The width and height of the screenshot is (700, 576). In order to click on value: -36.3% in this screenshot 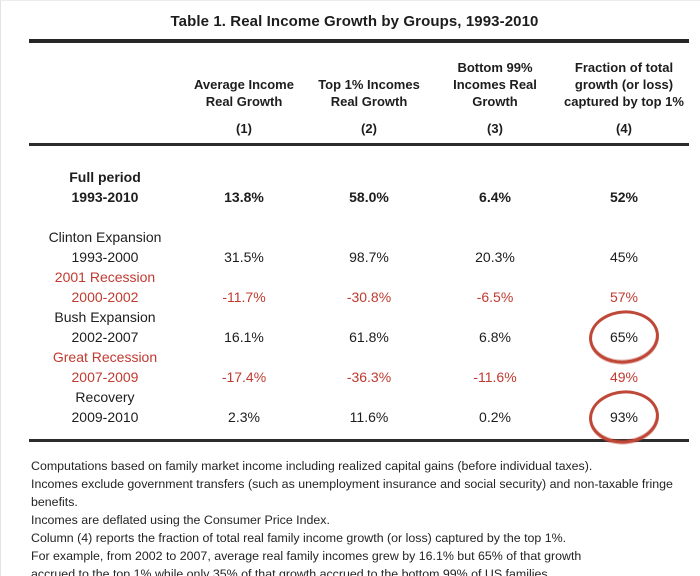, I will do `click(369, 377)`.